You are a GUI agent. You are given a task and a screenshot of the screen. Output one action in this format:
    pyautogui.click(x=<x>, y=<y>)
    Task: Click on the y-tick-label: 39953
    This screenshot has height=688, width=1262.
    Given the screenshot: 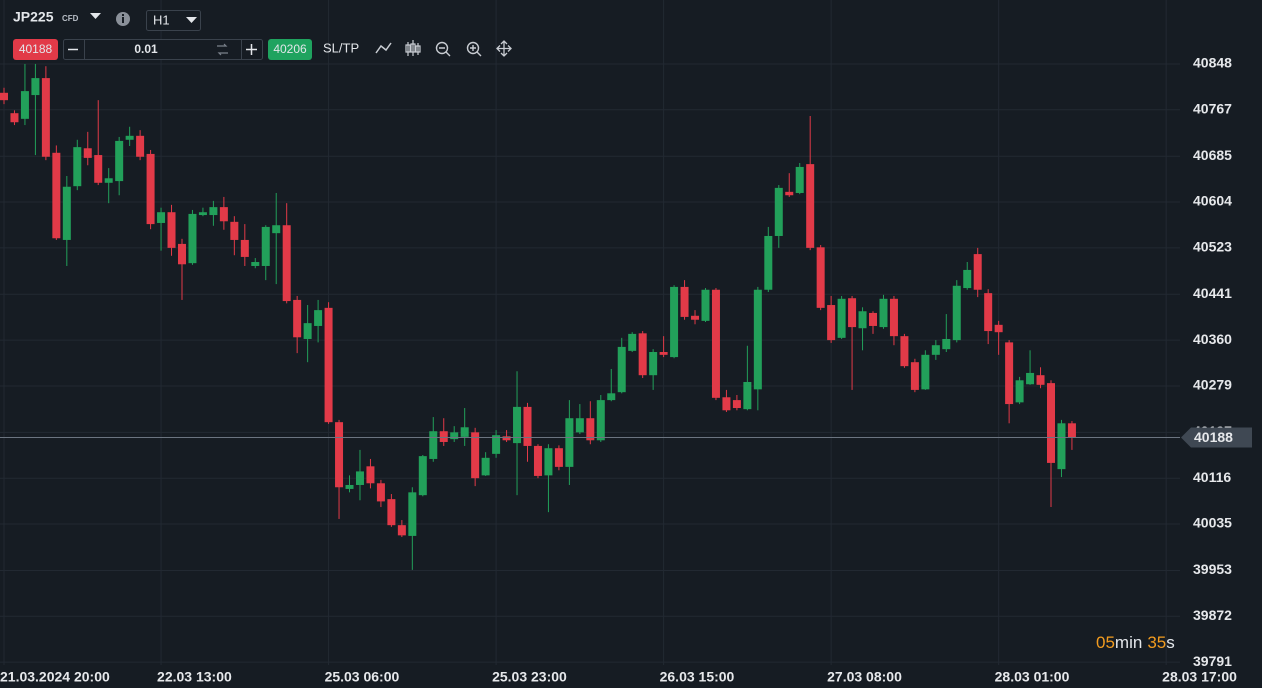 What is the action you would take?
    pyautogui.click(x=1212, y=569)
    